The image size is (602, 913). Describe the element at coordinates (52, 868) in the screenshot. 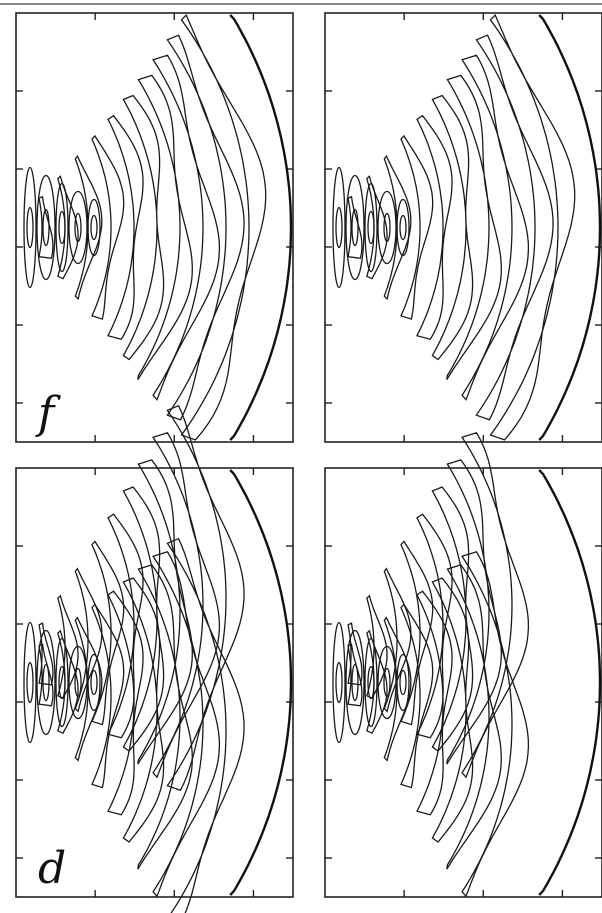

I see `panel-label: d` at that location.